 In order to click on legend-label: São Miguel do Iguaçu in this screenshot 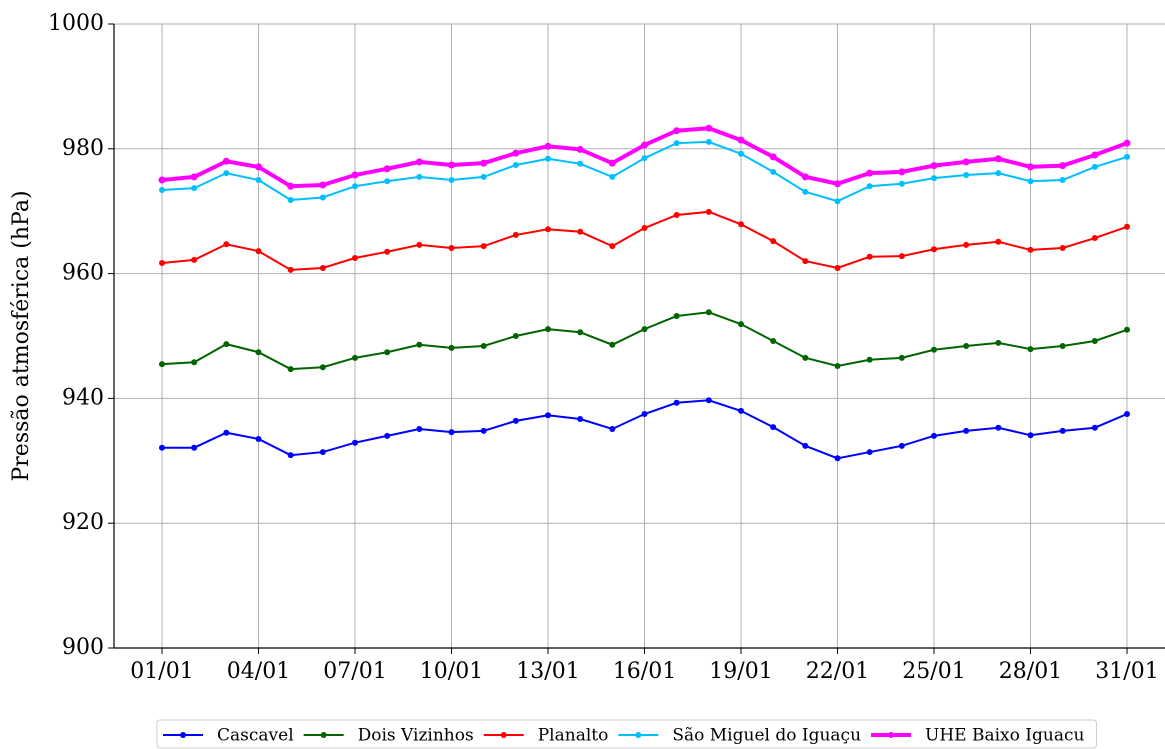, I will do `click(766, 736)`.